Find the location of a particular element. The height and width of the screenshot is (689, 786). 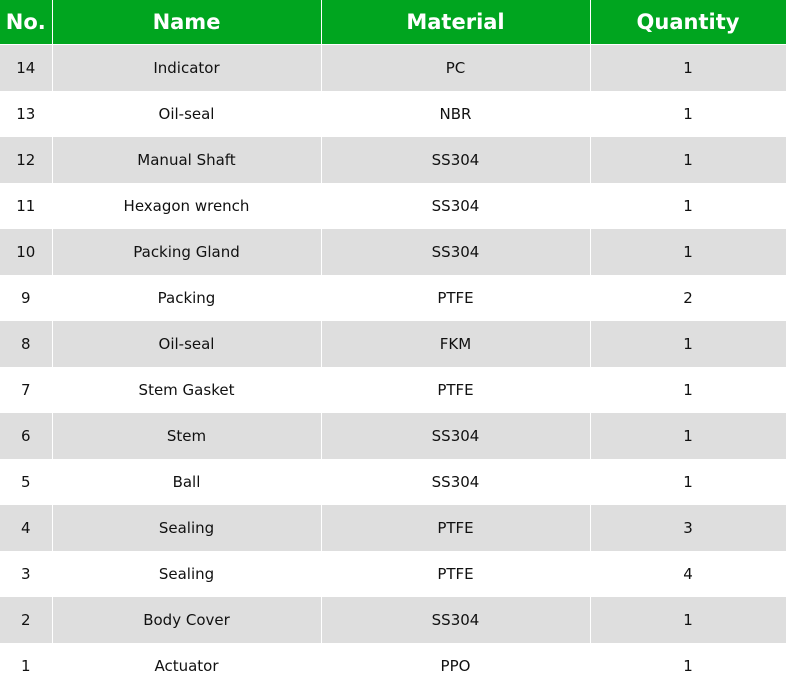

table-row: 3 Sealing PTFE 4 is located at coordinates (393, 574).